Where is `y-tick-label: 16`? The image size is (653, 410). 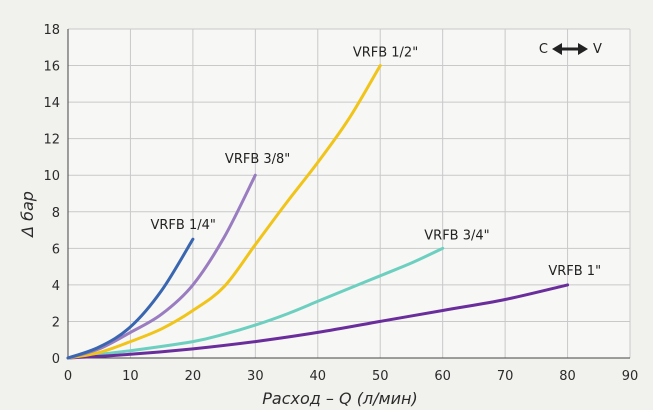
y-tick-label: 16 is located at coordinates (51, 67).